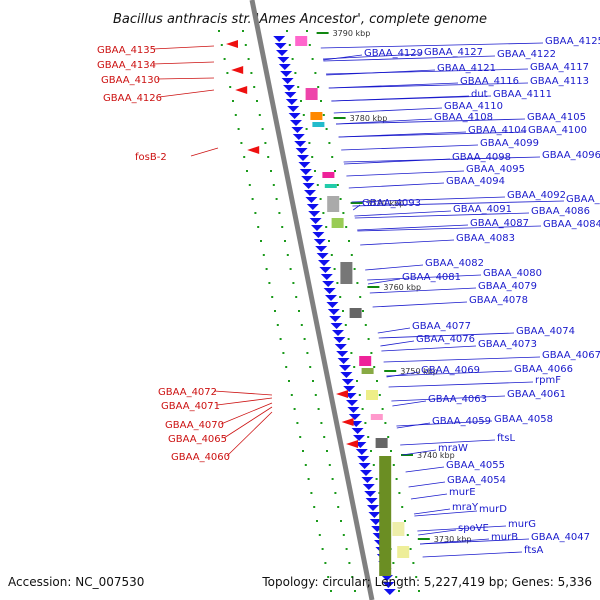 This screenshot has width=600, height=600. What do you see at coordinates (572, 41) in the screenshot?
I see `forward-gene-label: GBAA_4125` at bounding box center [572, 41].